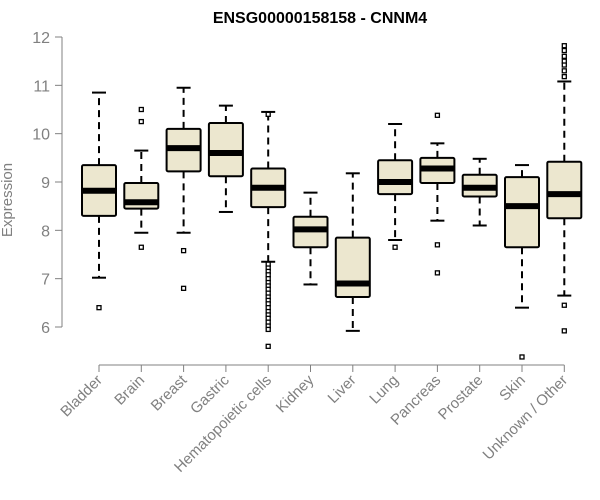 This screenshot has height=500, width=600. Describe the element at coordinates (461, 398) in the screenshot. I see `x-tick-label: Prostate` at that location.